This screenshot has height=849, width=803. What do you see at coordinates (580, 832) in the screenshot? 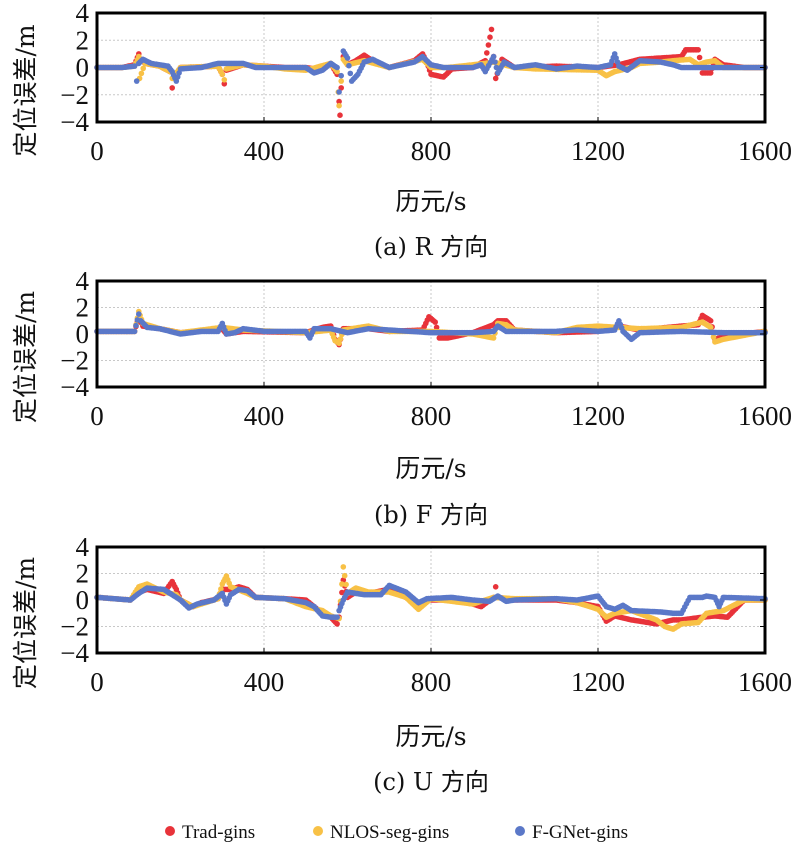
I see `legend-label: F-GNet-gins` at bounding box center [580, 832].